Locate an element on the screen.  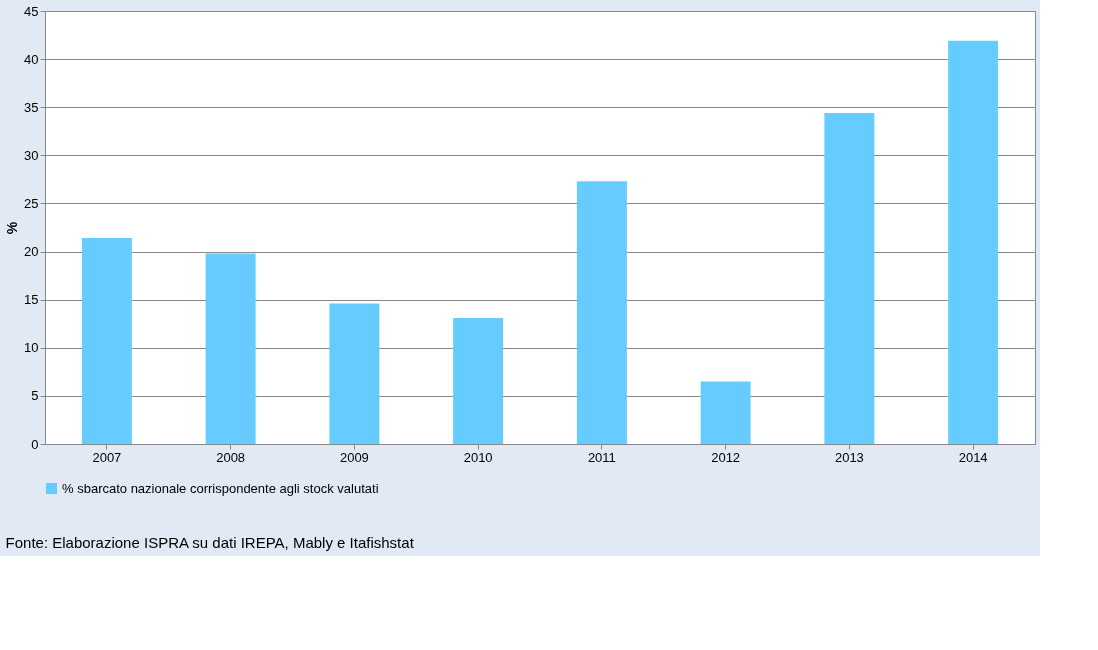
x-tick-label: 2009 is located at coordinates (354, 457).